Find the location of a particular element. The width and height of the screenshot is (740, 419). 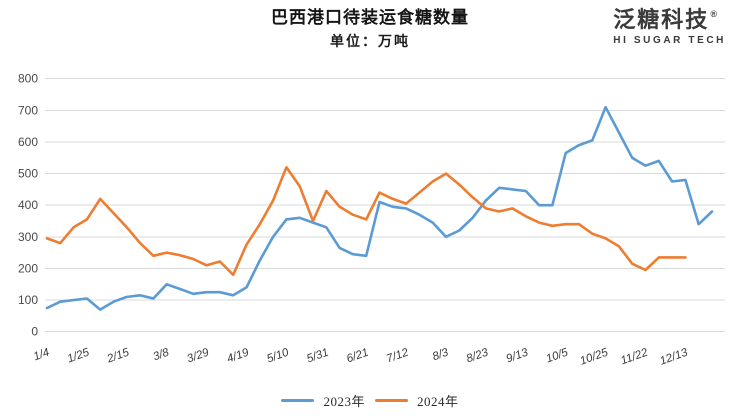

x-axis-tick-label: 1/25 is located at coordinates (79, 355).